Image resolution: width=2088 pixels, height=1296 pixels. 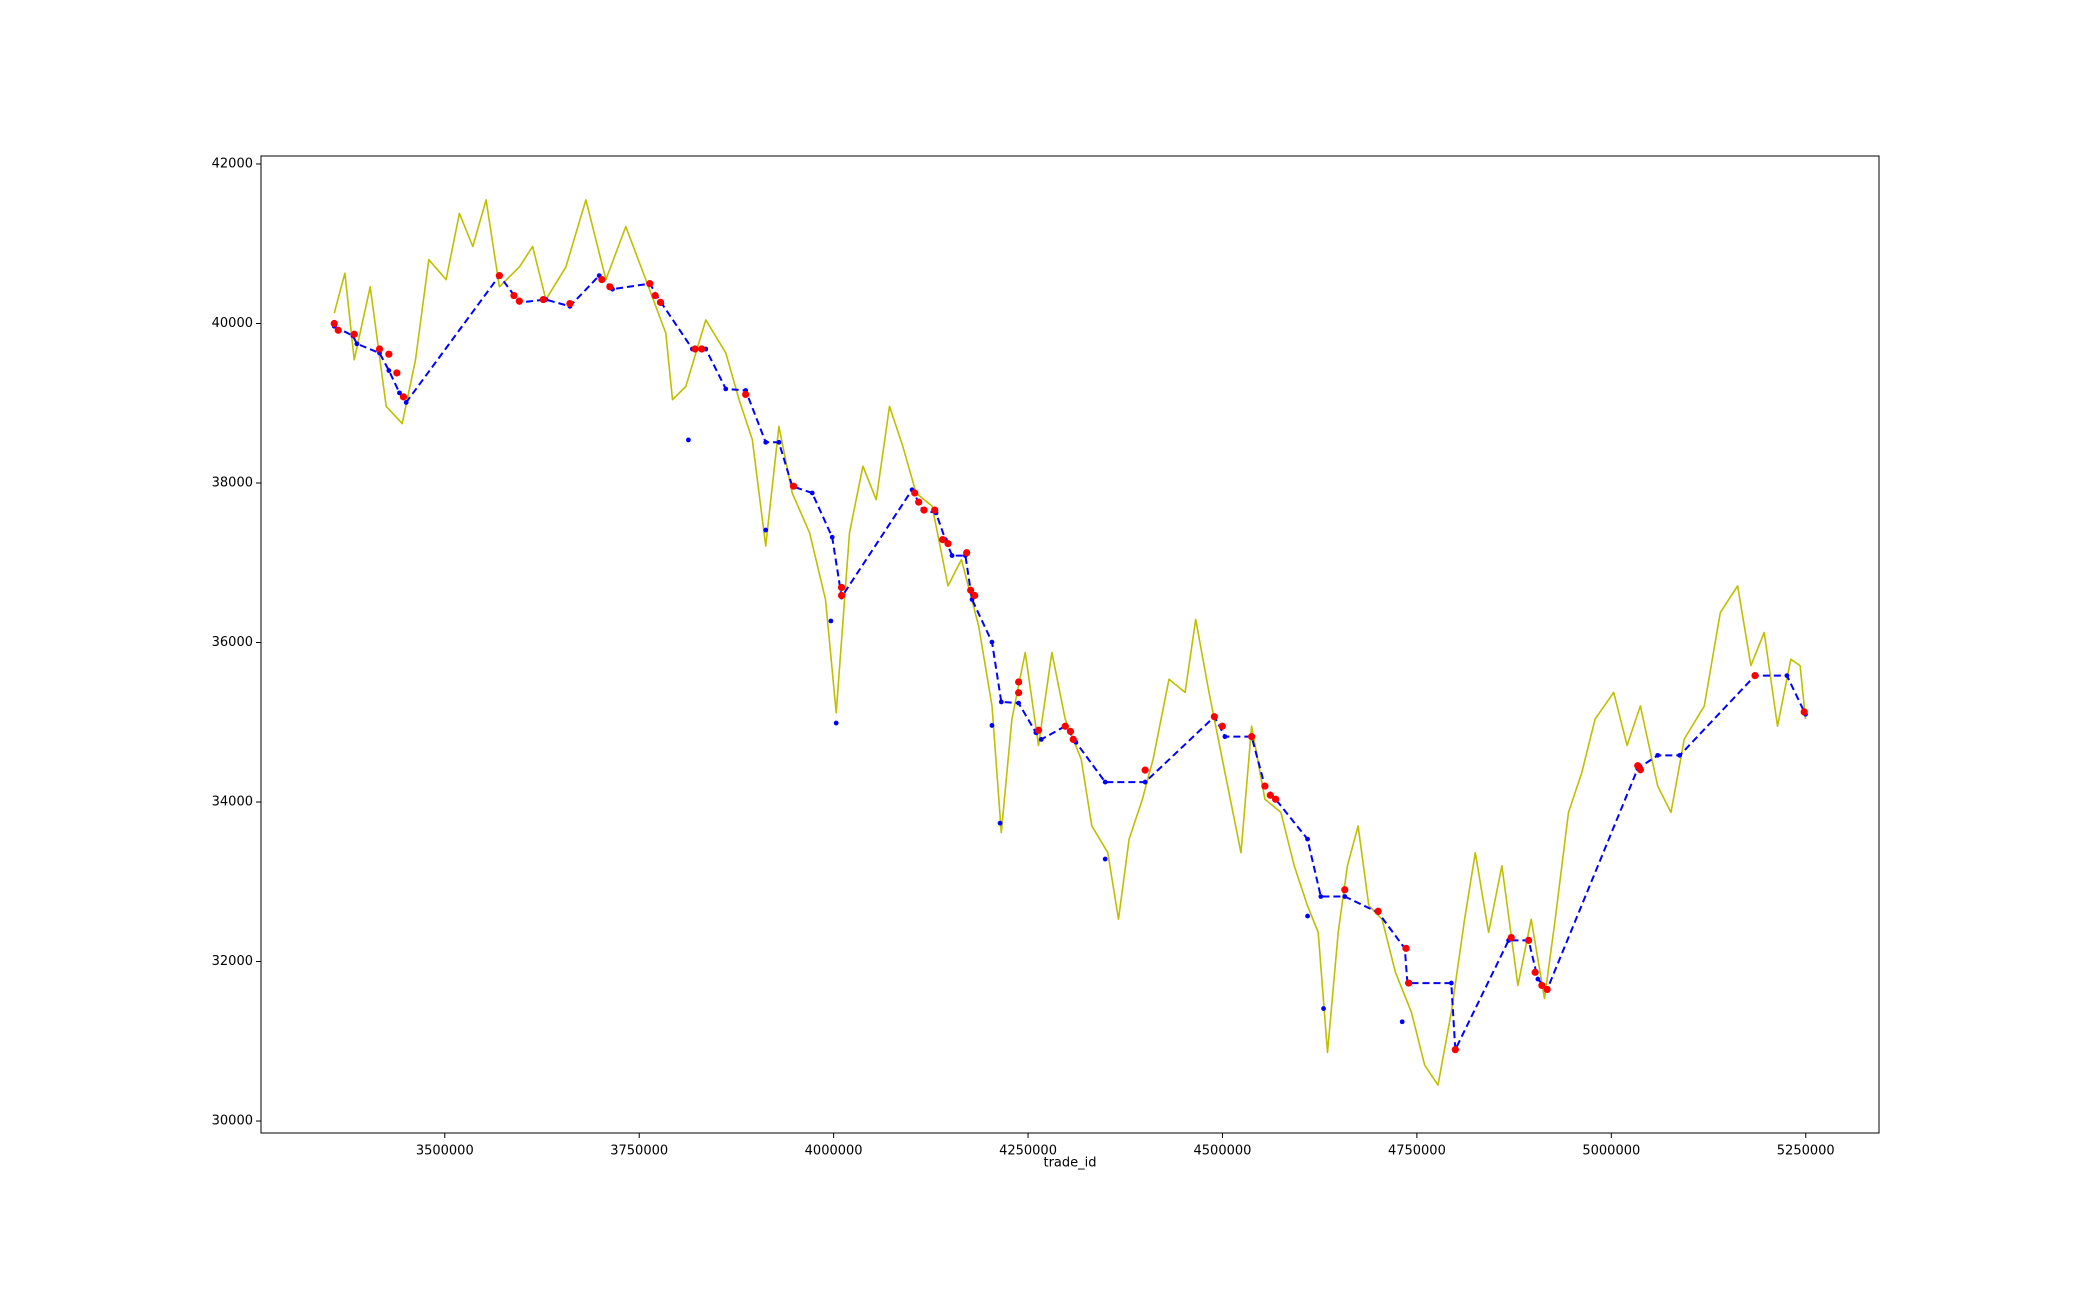 I want to click on x-tick-label: 5250000, so click(x=1806, y=1151).